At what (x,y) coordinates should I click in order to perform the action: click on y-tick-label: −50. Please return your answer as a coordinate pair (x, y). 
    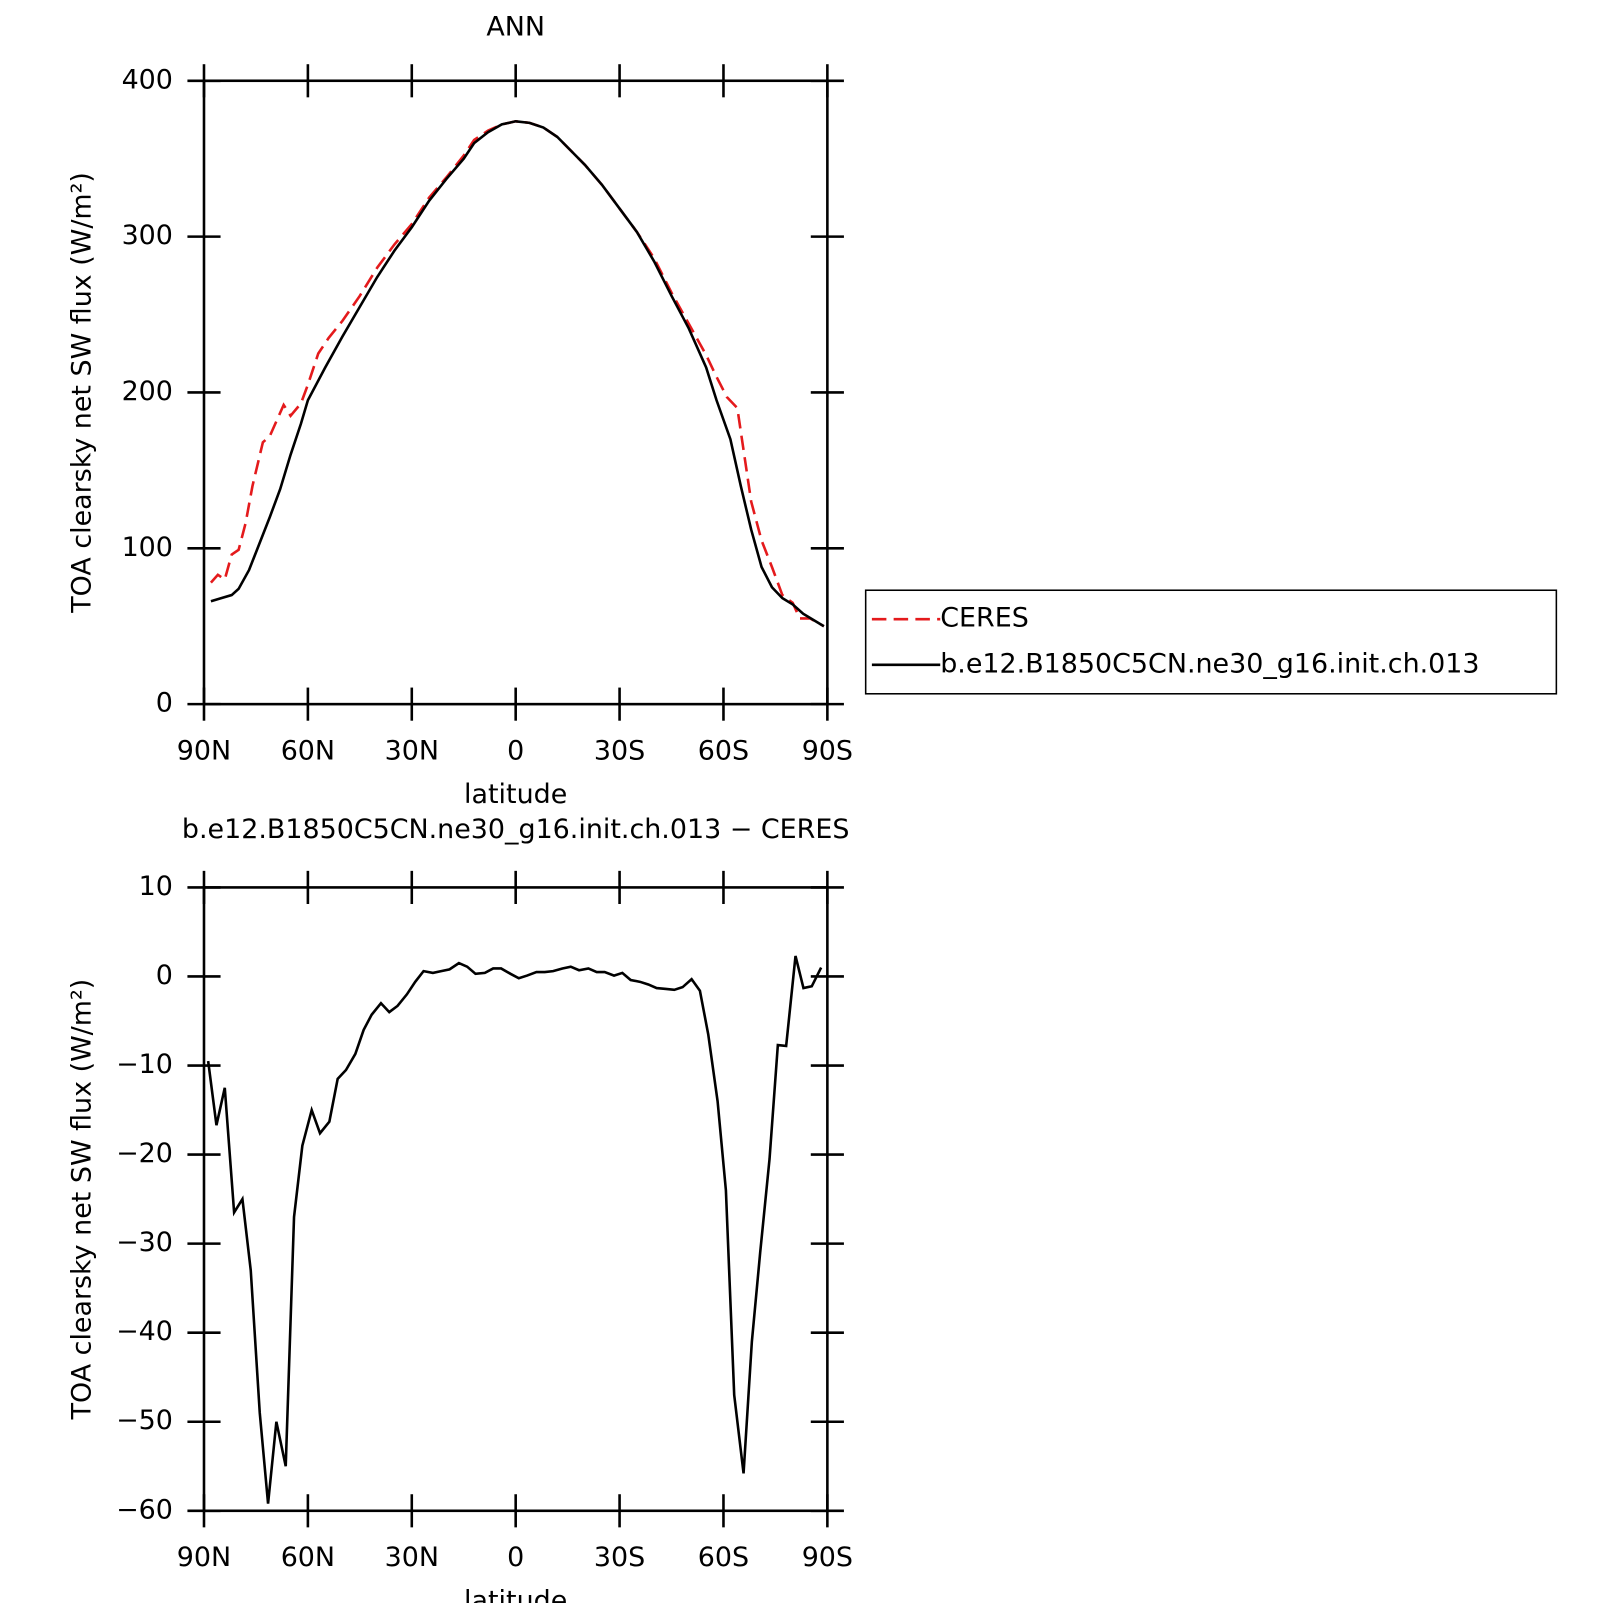
    Looking at the image, I should click on (144, 1420).